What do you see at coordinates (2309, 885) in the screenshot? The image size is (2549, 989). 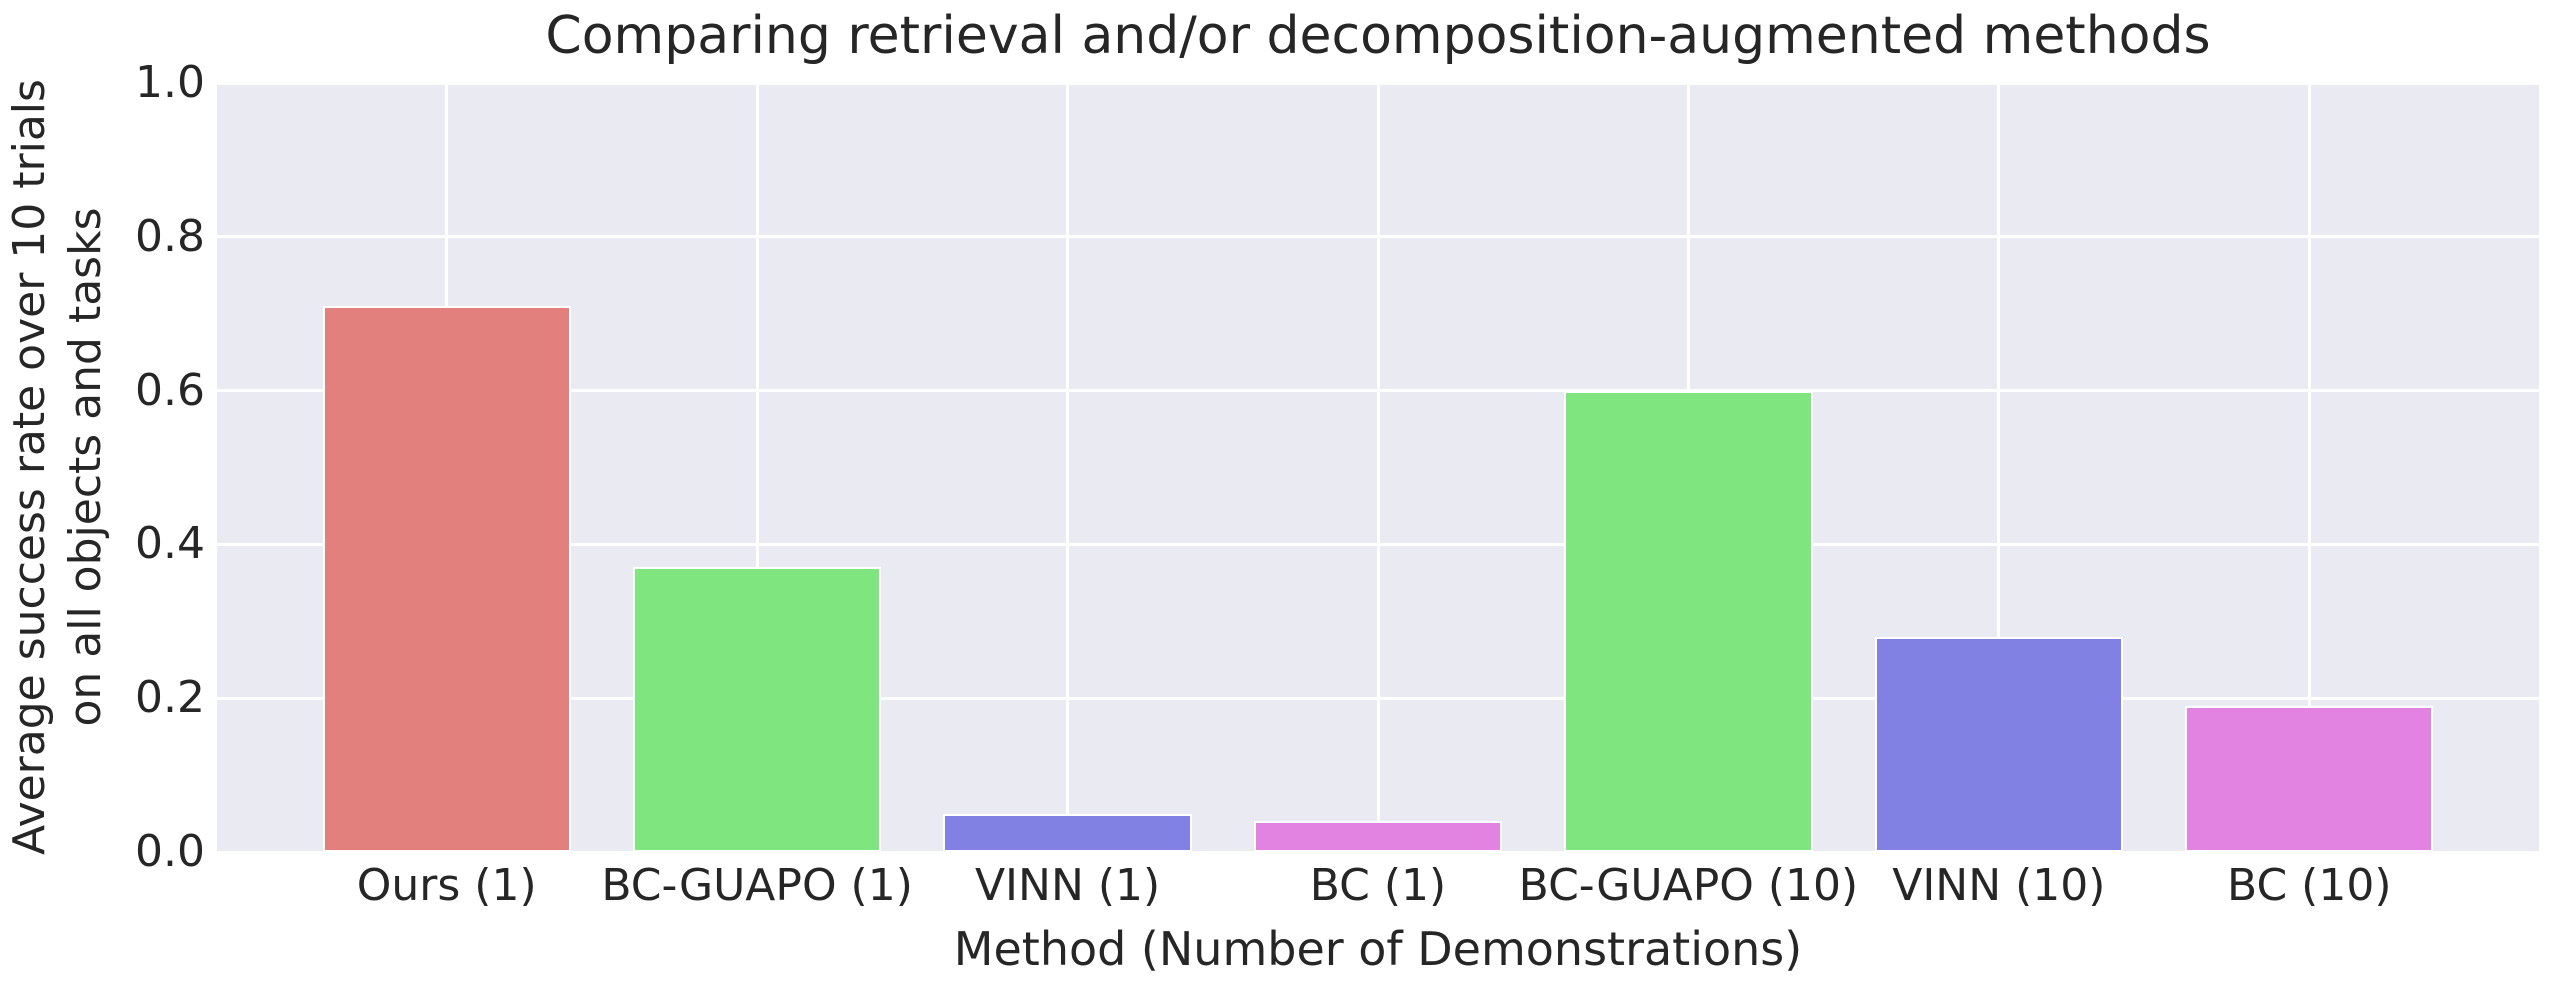 I see `x-tick-label: BC (10)` at bounding box center [2309, 885].